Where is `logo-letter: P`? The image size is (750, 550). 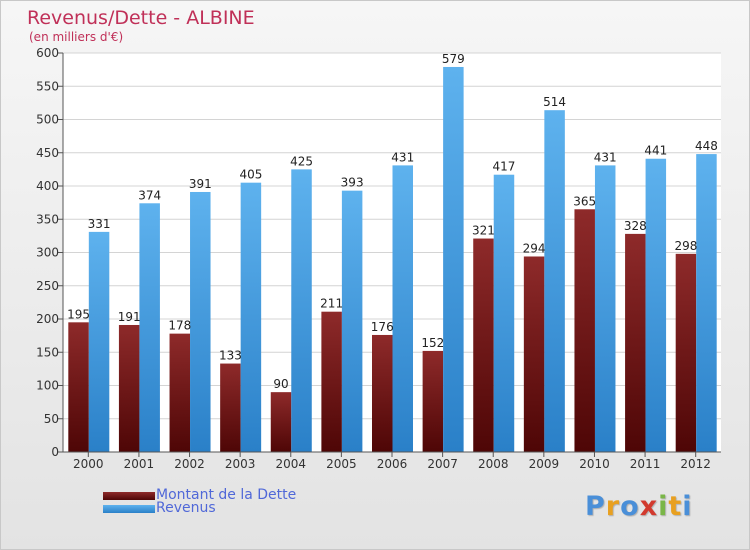
logo-letter: P is located at coordinates (595, 506).